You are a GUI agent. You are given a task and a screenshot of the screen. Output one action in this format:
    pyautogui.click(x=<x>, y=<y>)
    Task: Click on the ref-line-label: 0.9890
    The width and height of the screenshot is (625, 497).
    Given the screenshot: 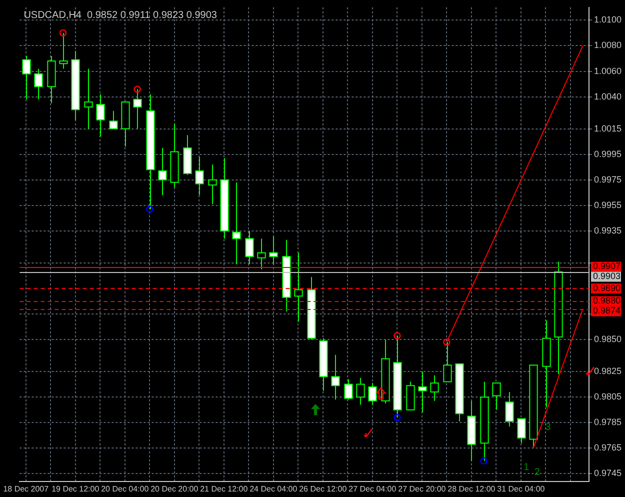 What is the action you would take?
    pyautogui.click(x=607, y=287)
    